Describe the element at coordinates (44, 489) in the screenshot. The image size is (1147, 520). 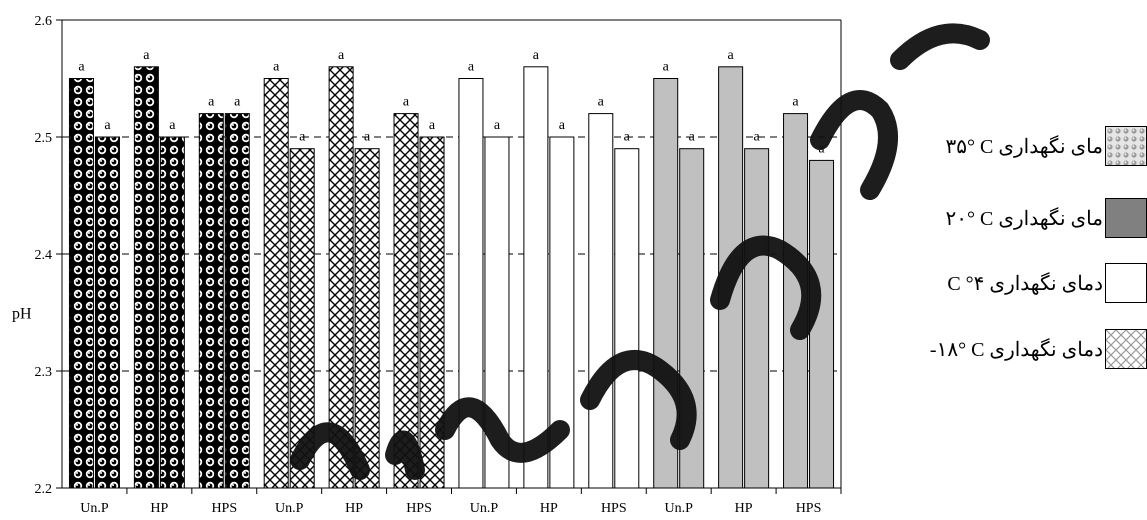
I see `y-tick-label: 2.2` at that location.